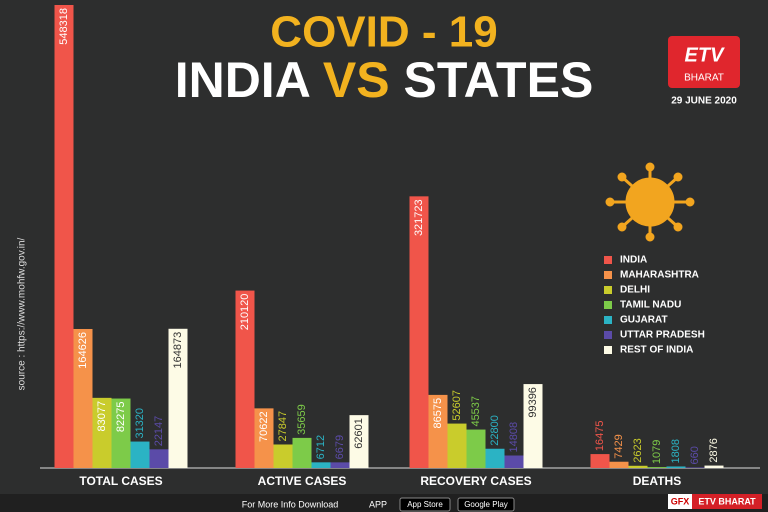  I want to click on value-label: 210120, so click(245, 312).